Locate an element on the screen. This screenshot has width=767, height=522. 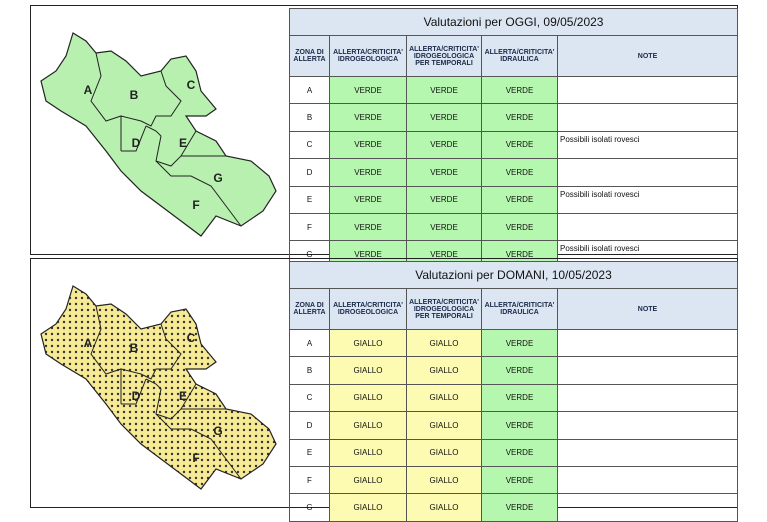
title-row: Valutazioni per DOMANI, 10/05/2023 is located at coordinates (513, 275).